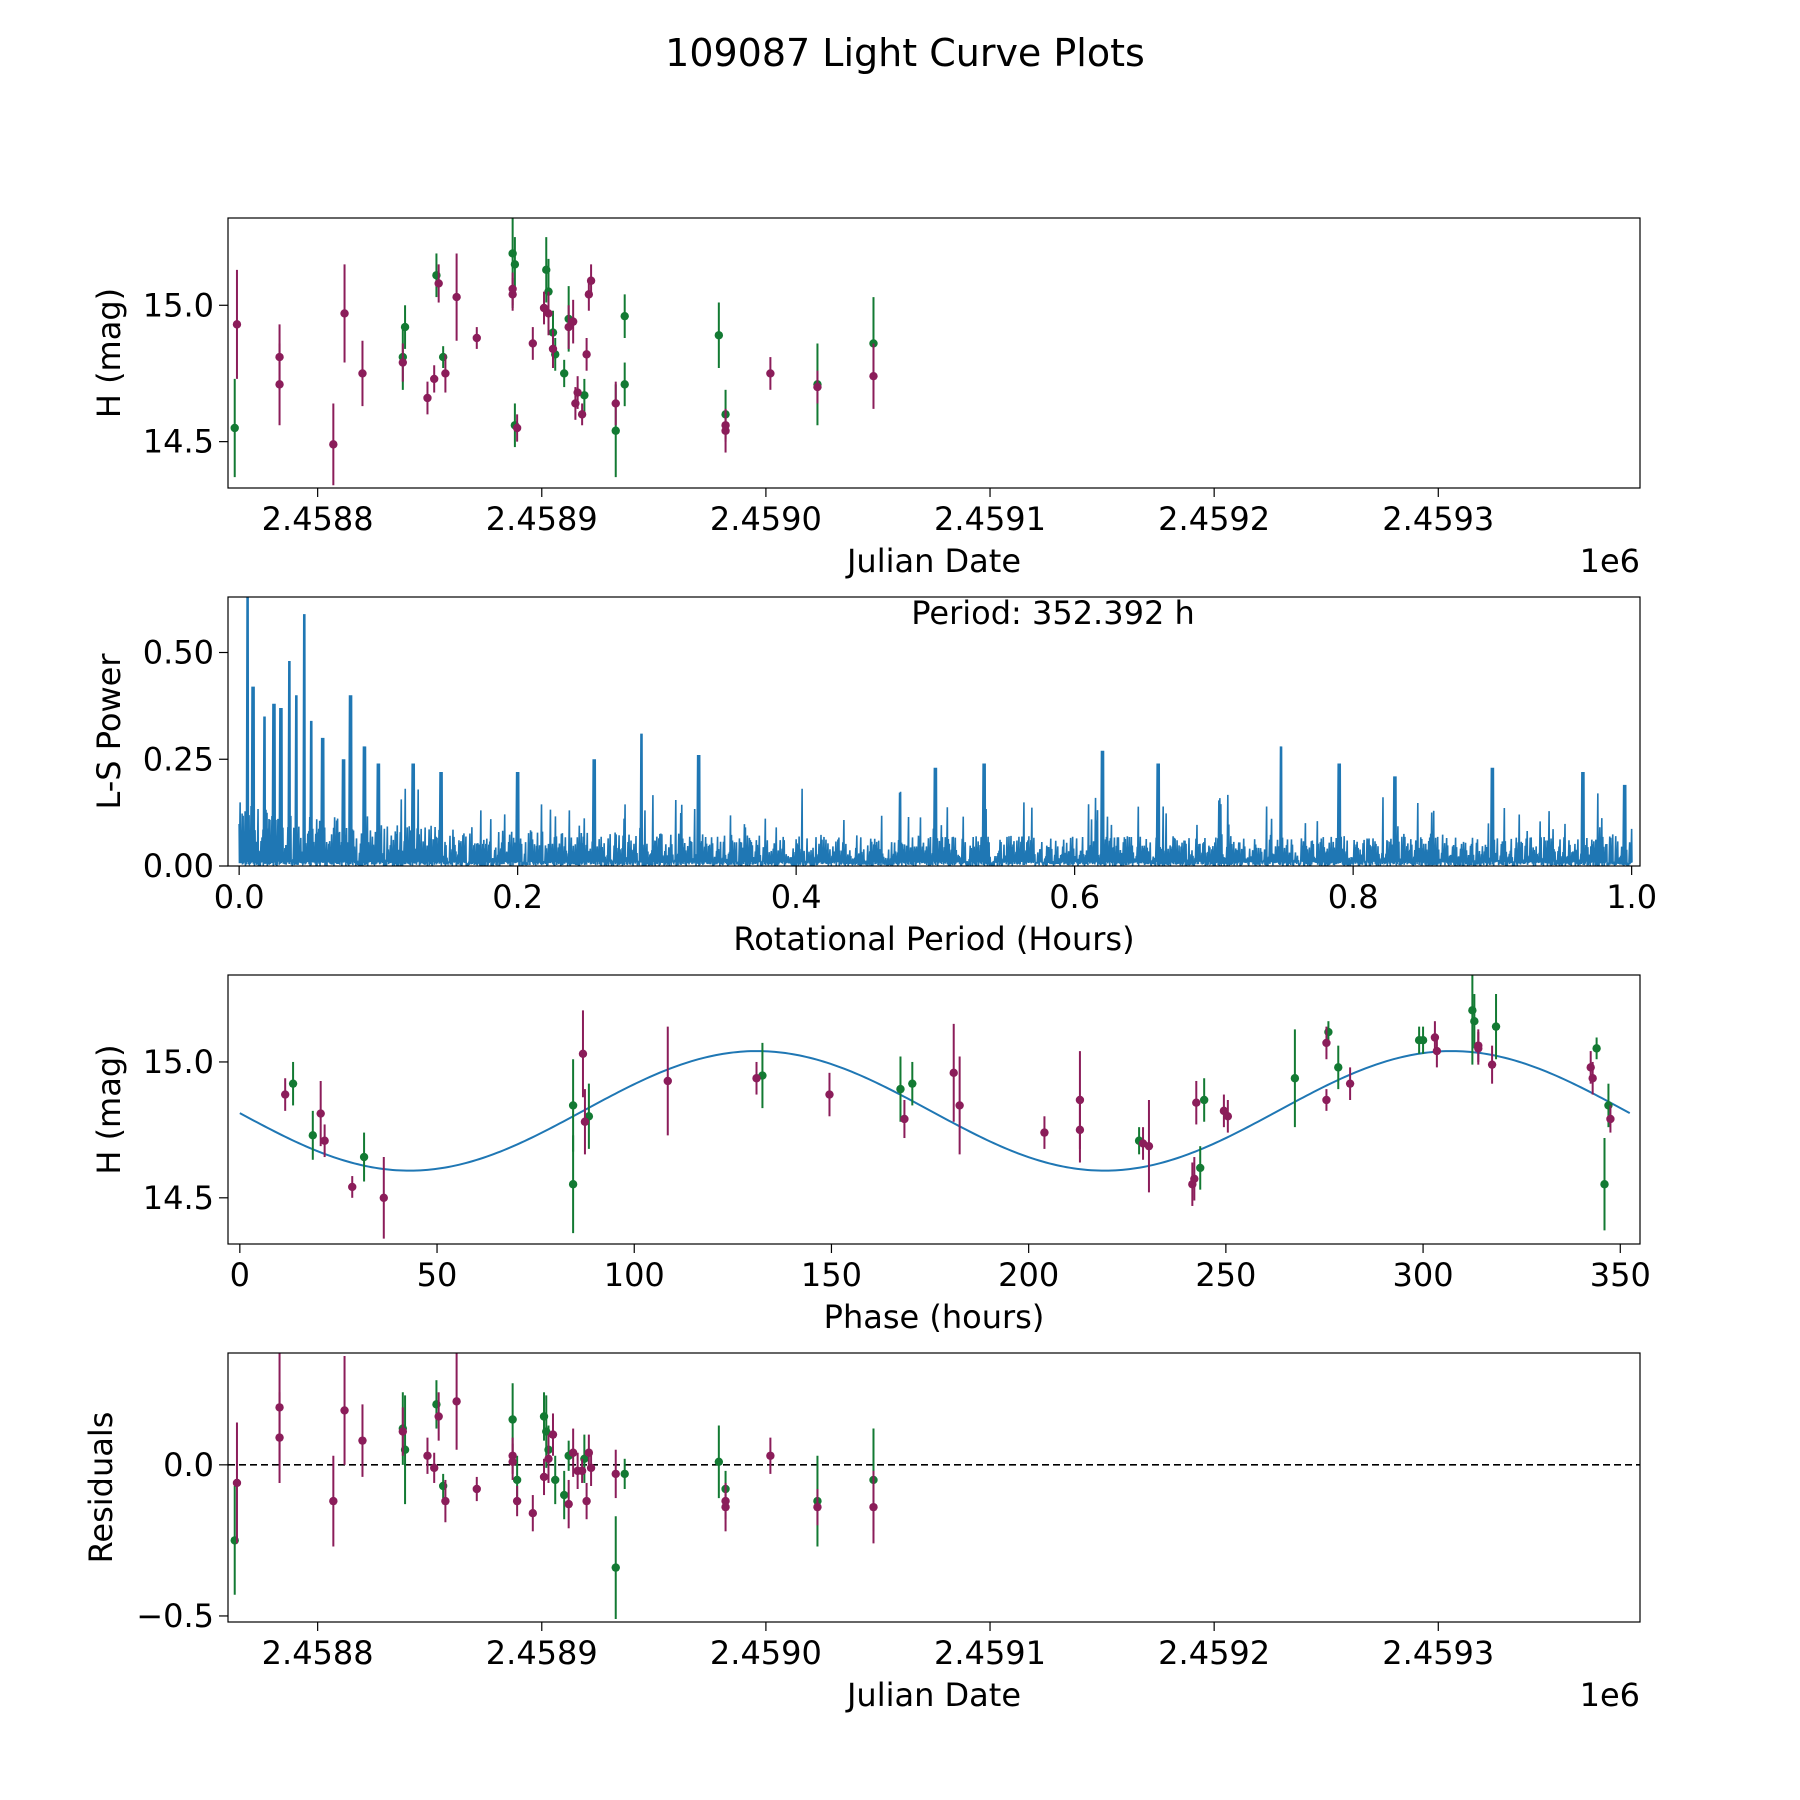 The width and height of the screenshot is (1800, 1800). What do you see at coordinates (1074, 897) in the screenshot?
I see `x-tick-label: 0.6` at bounding box center [1074, 897].